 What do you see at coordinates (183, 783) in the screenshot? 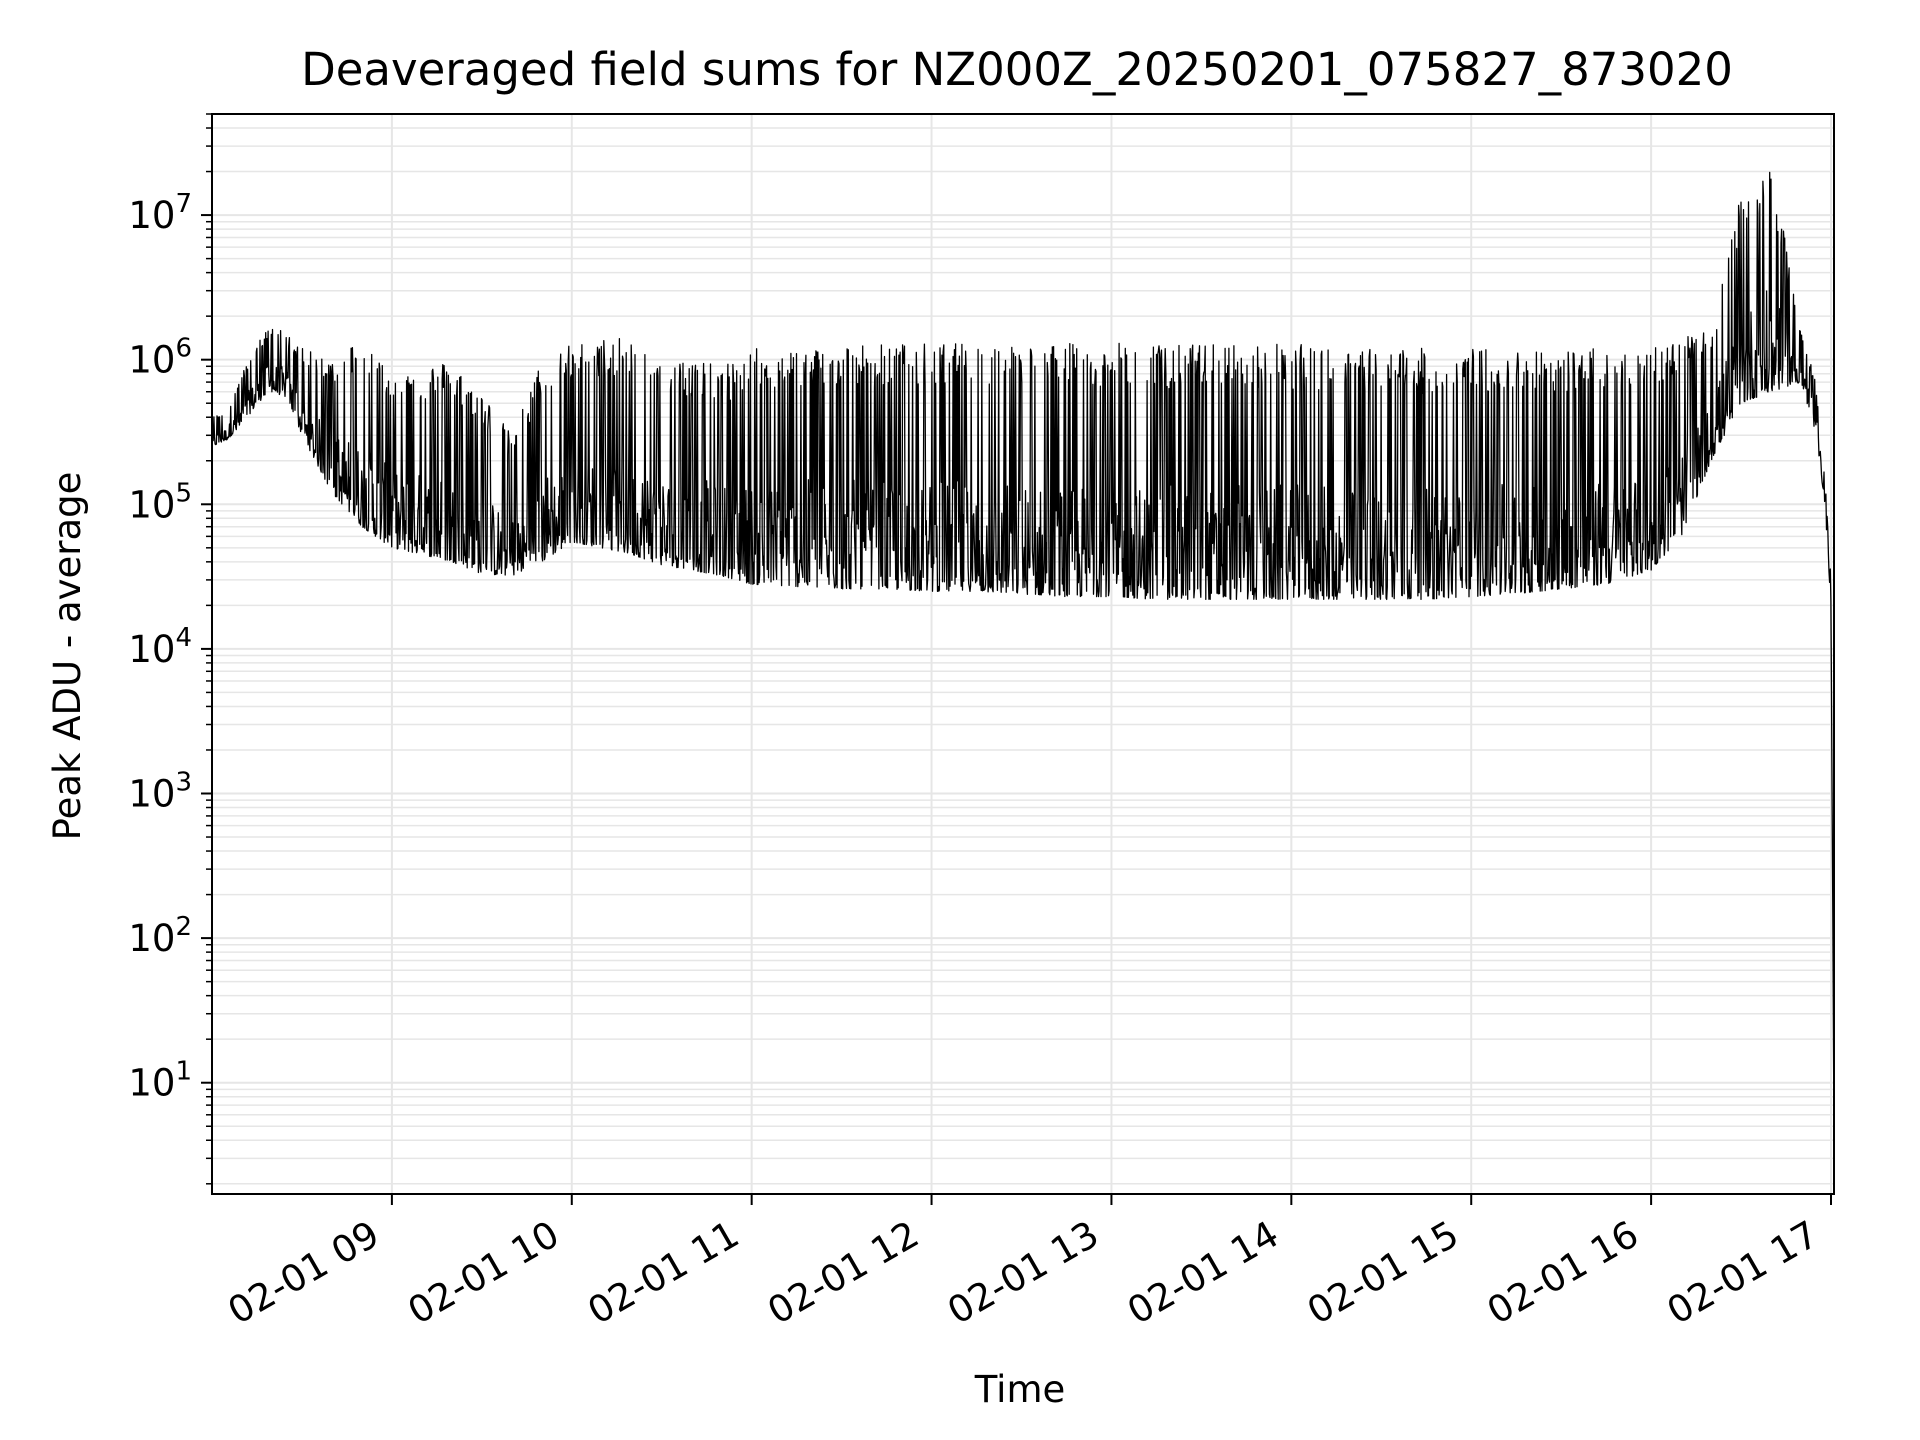
I see `y-tick-label-exponent: 3` at bounding box center [183, 783].